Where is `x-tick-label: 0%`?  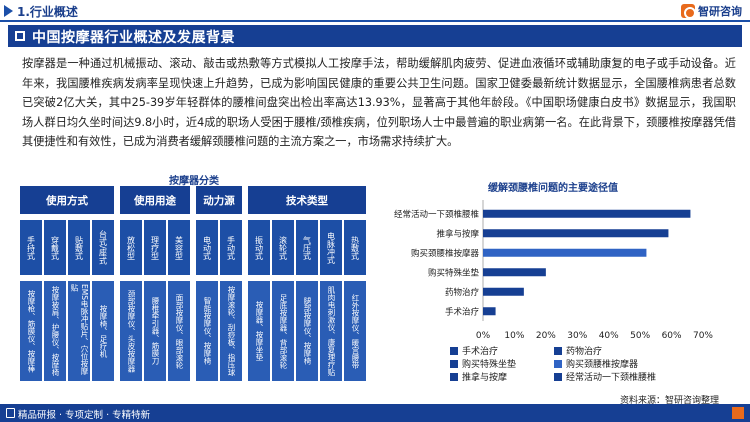
x-tick-label: 0% is located at coordinates (483, 336).